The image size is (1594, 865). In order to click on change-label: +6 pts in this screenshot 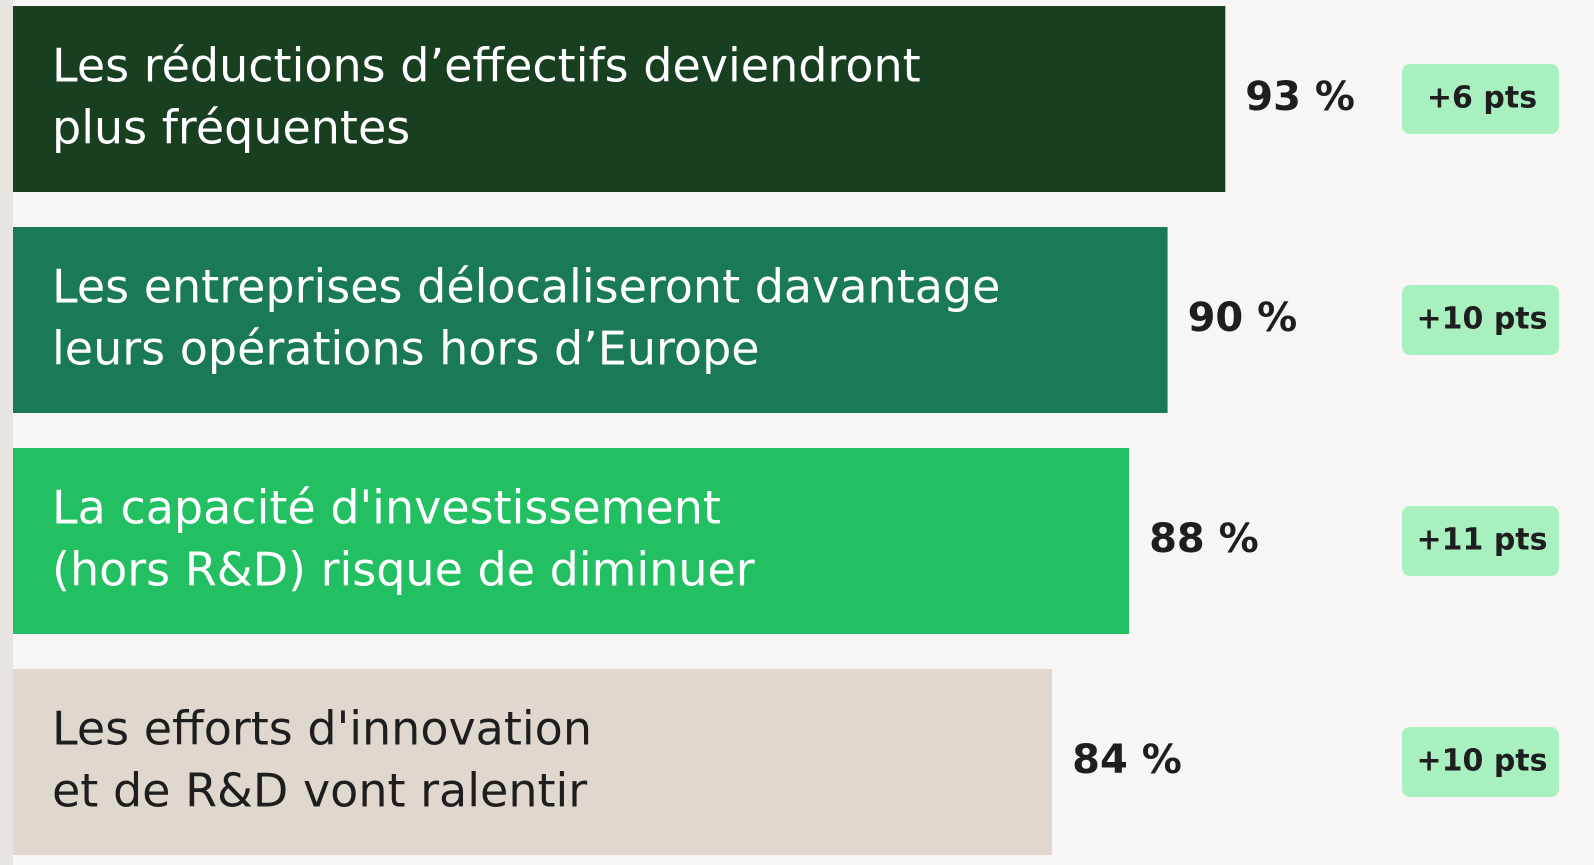, I will do `click(1482, 98)`.